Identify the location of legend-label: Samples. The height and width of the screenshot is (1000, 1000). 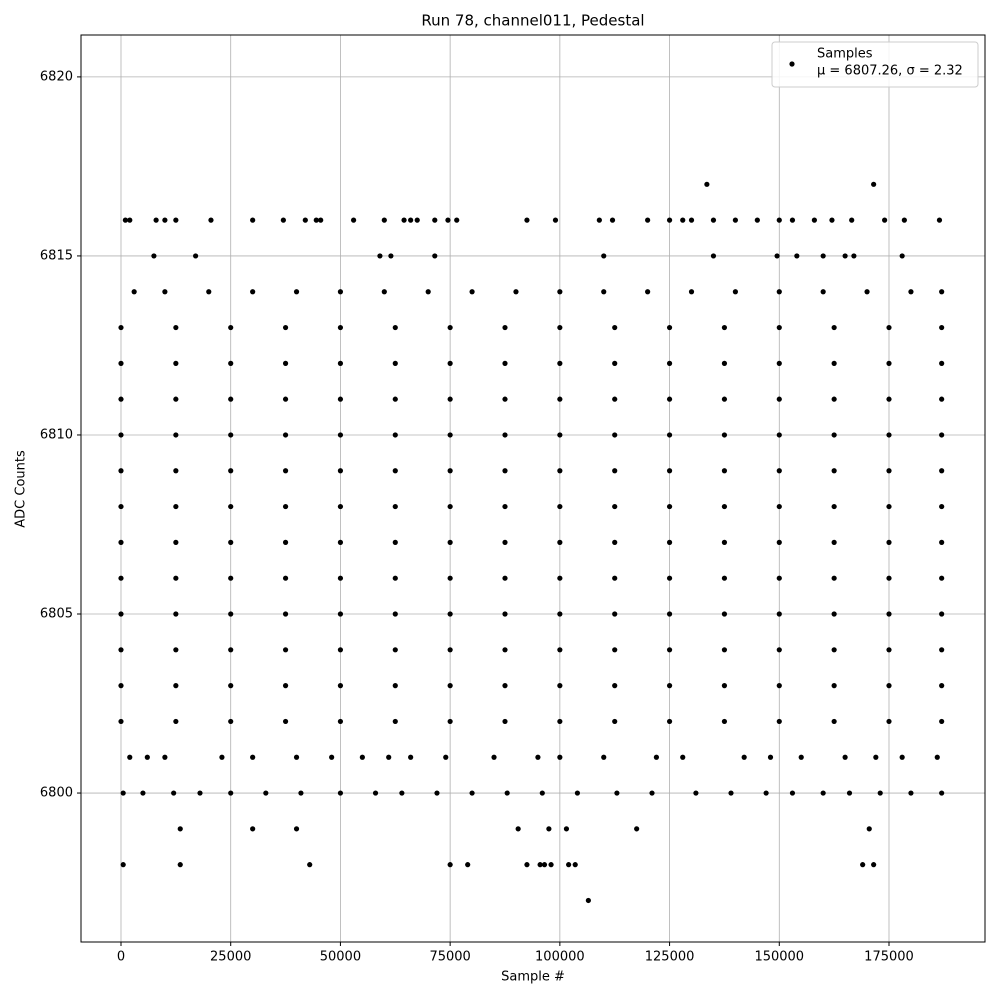
(845, 54).